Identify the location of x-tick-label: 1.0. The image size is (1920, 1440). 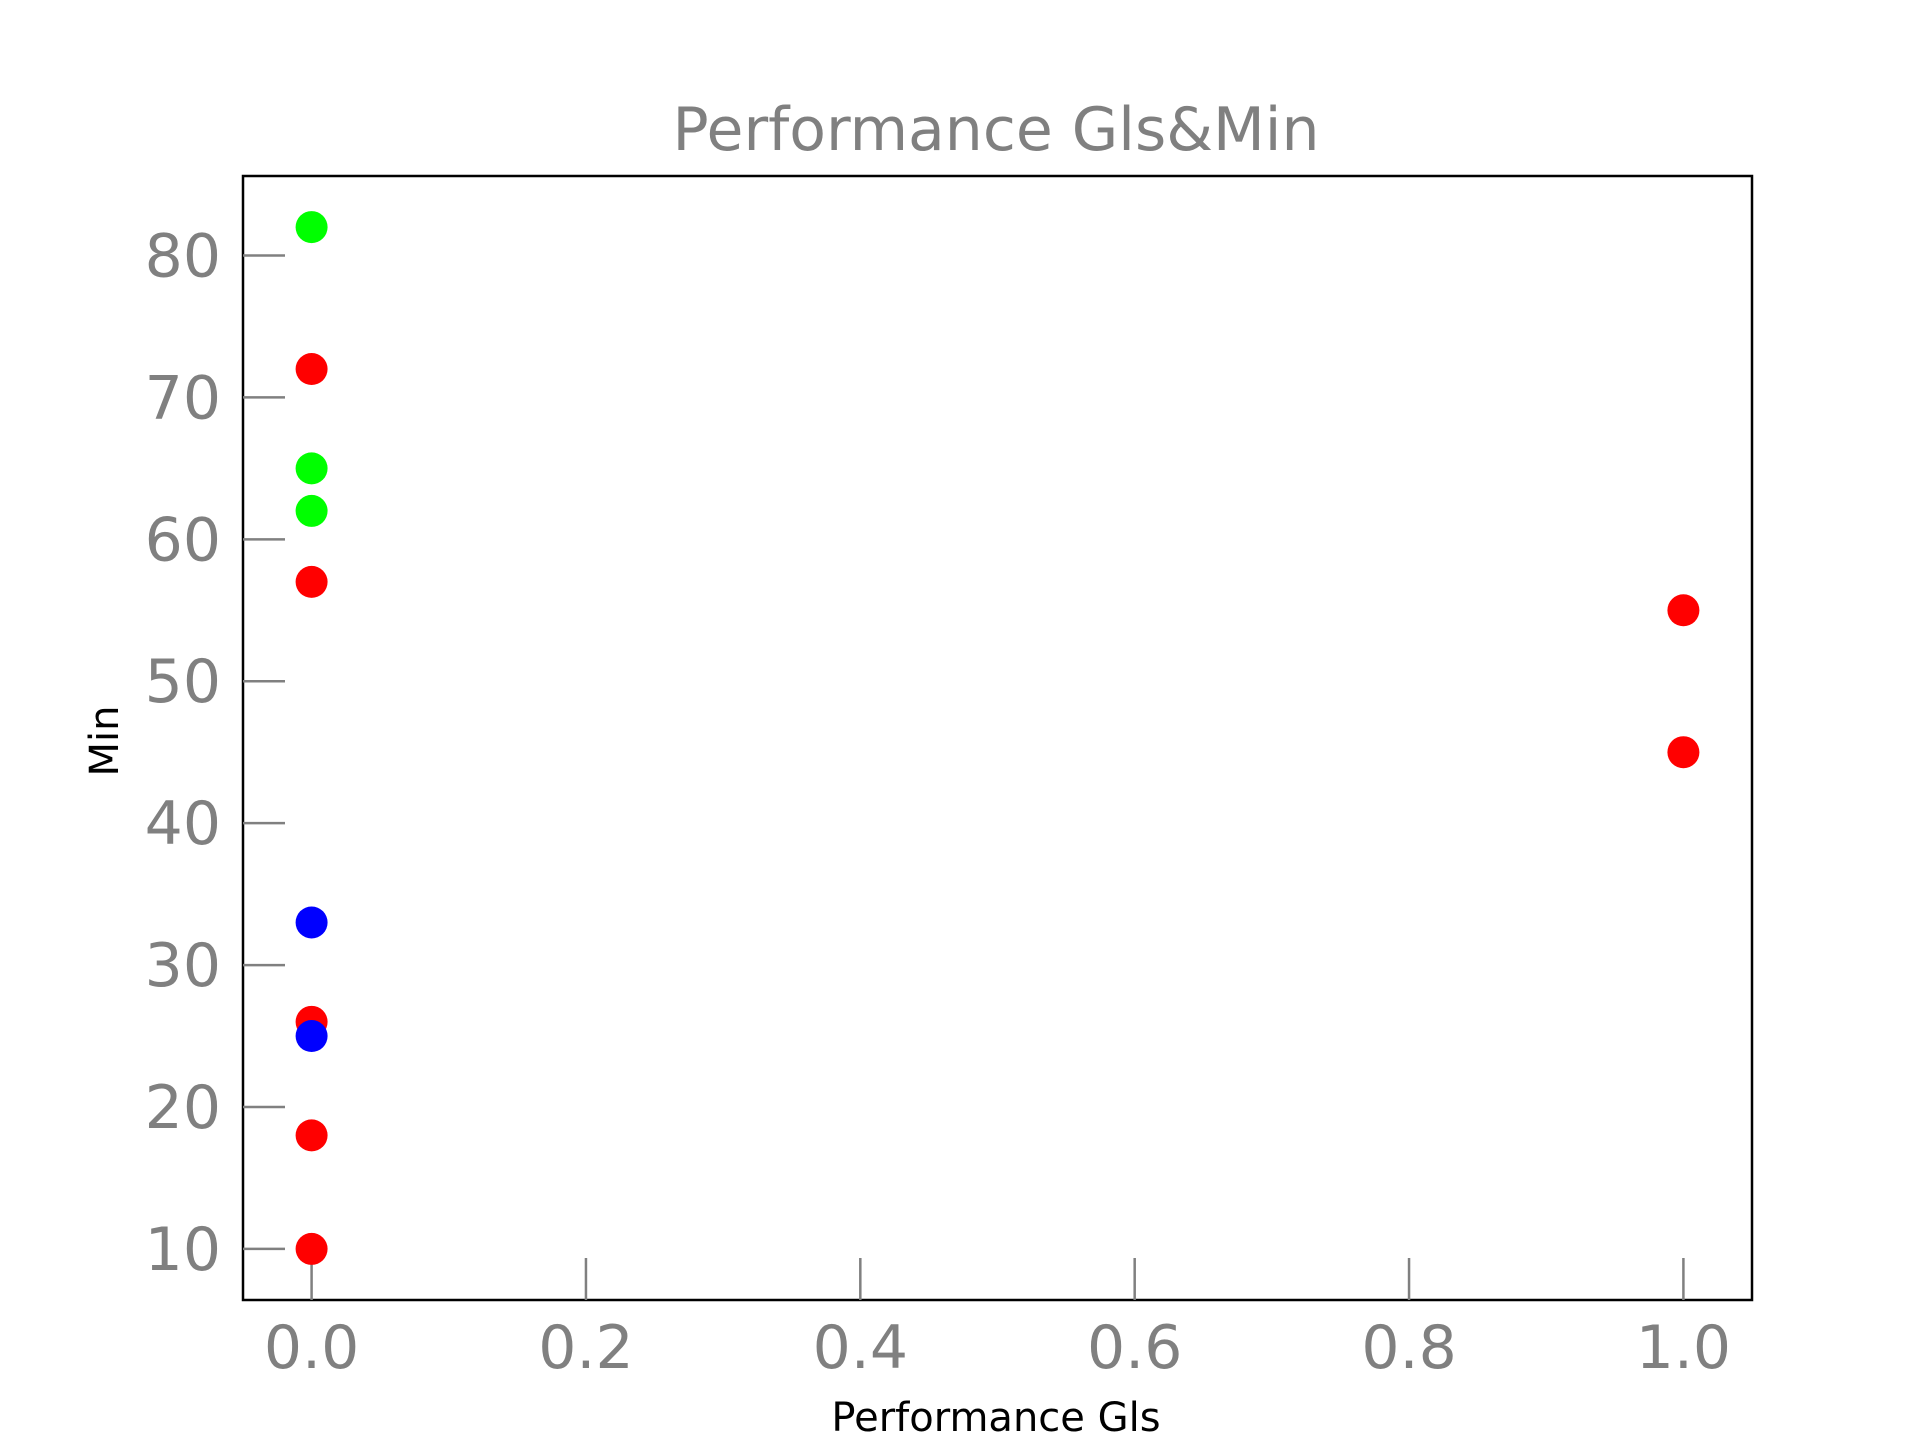
(1683, 1348).